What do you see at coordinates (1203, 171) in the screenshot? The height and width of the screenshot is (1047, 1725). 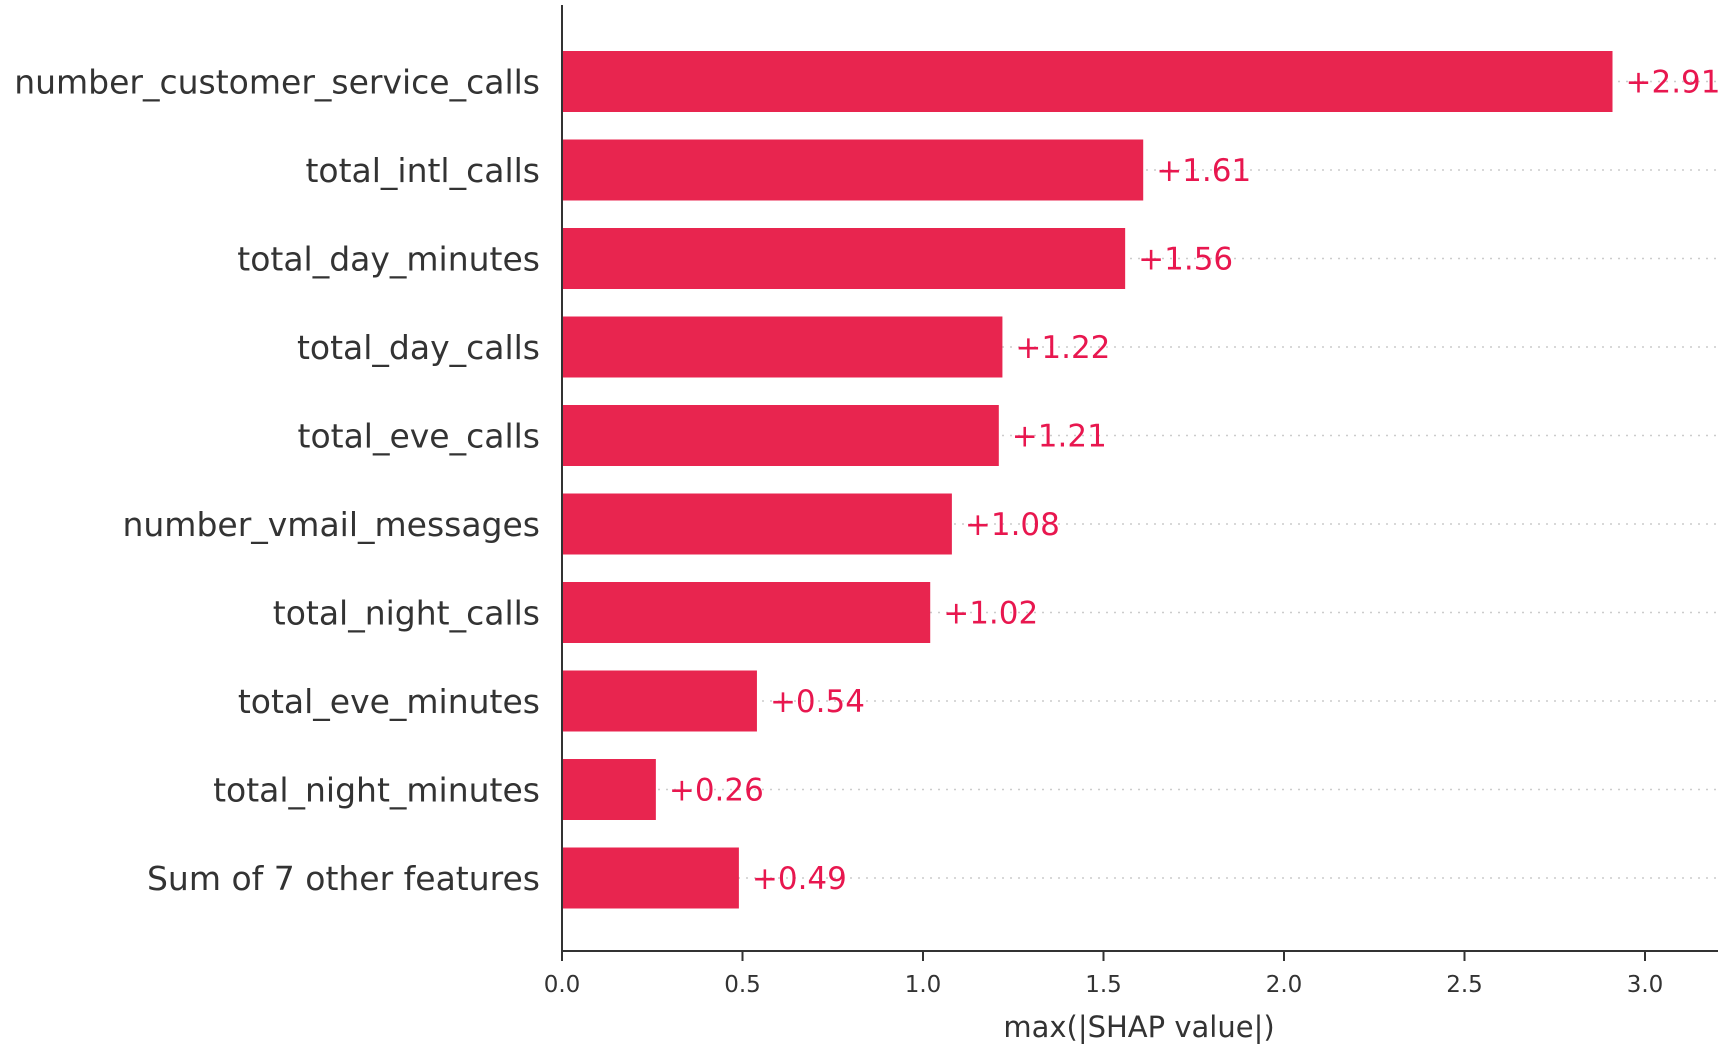 I see `value-label: +1.61` at bounding box center [1203, 171].